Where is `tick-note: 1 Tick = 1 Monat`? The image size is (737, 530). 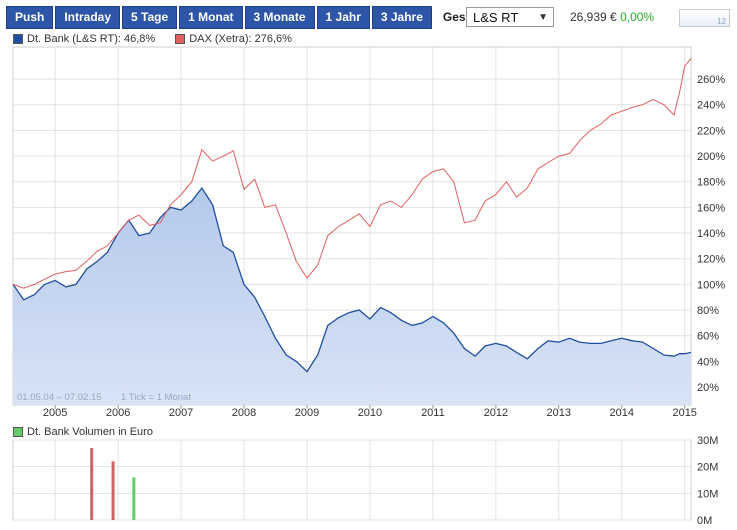 tick-note: 1 Tick = 1 Monat is located at coordinates (156, 397).